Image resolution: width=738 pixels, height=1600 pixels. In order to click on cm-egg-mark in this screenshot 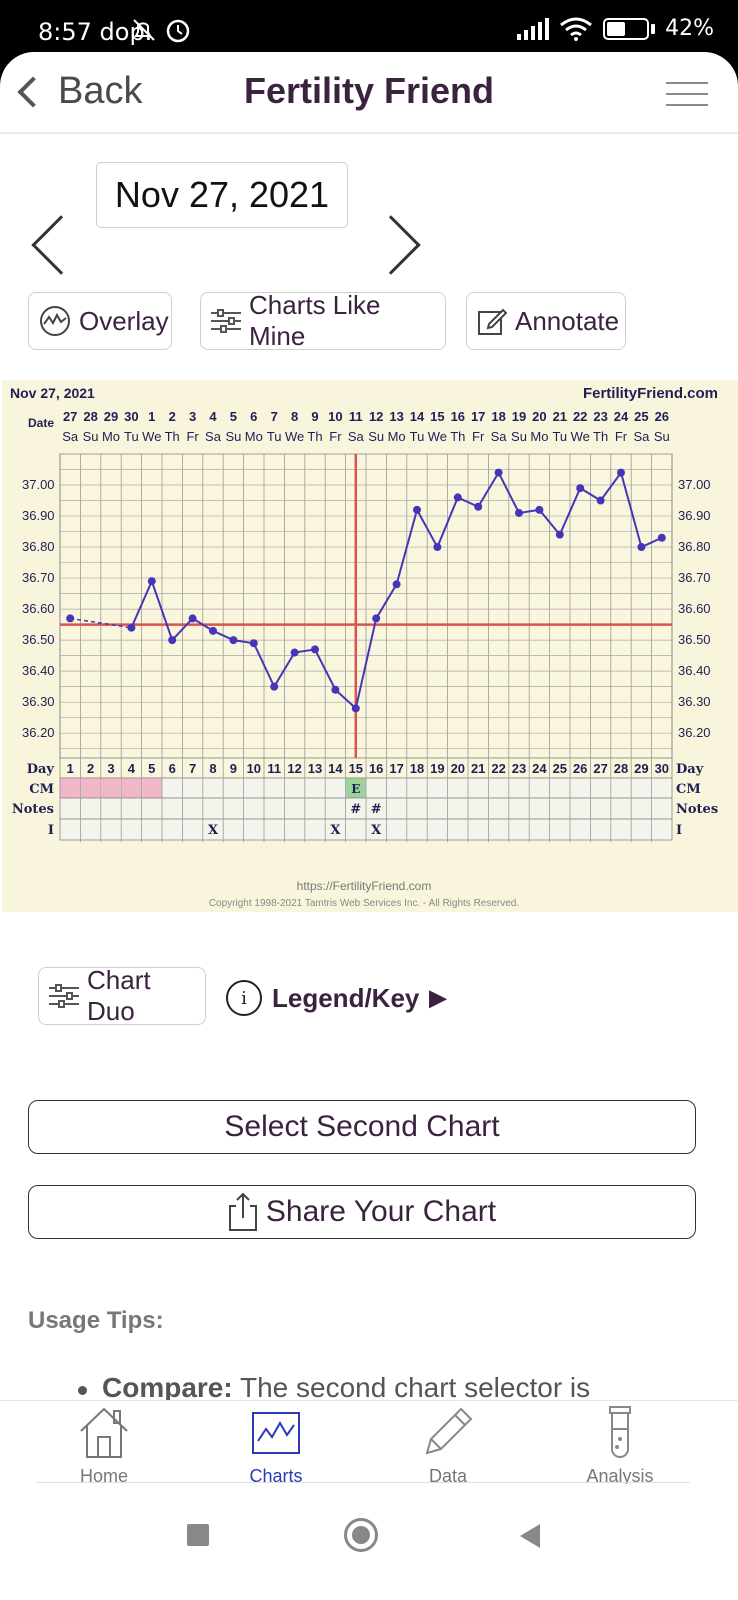, I will do `click(356, 788)`.